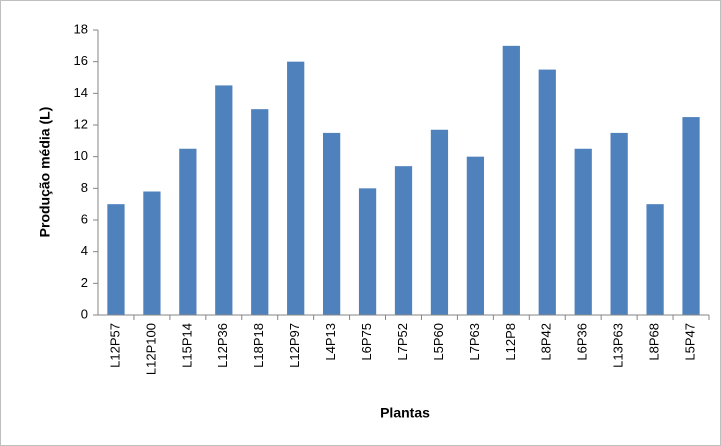 This screenshot has height=446, width=721. I want to click on x-tick-label: L6P75, so click(366, 342).